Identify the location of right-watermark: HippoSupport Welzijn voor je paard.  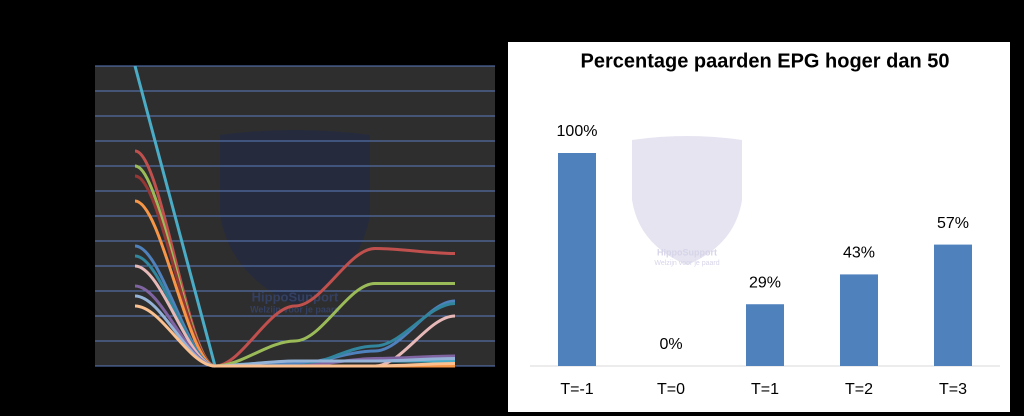
(687, 201).